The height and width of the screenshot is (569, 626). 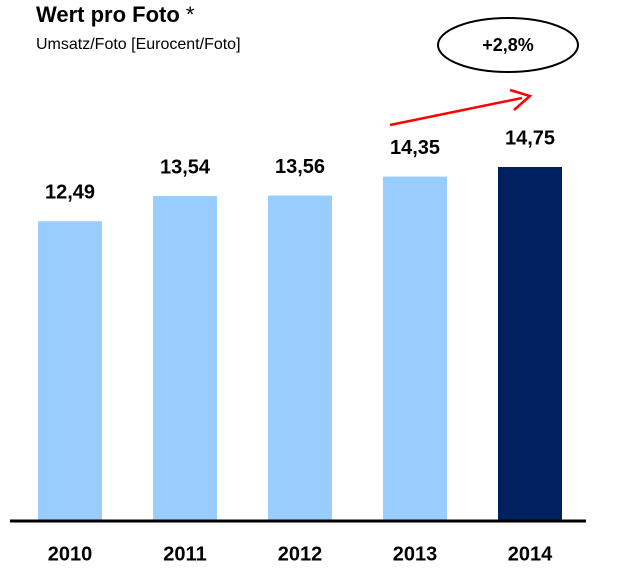 What do you see at coordinates (184, 554) in the screenshot?
I see `x-tick-label: 2011` at bounding box center [184, 554].